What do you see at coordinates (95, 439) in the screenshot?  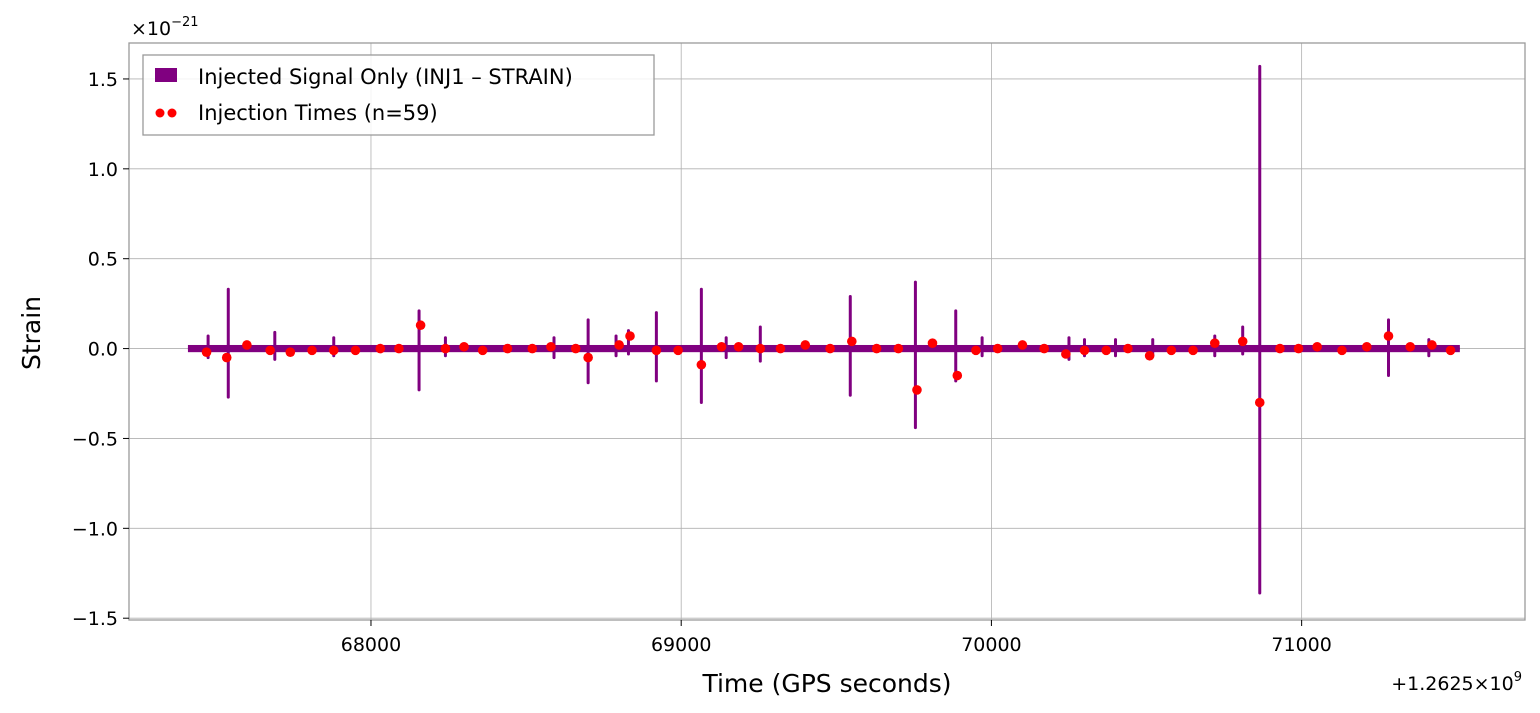 I see `y-tick-label: −0.5` at bounding box center [95, 439].